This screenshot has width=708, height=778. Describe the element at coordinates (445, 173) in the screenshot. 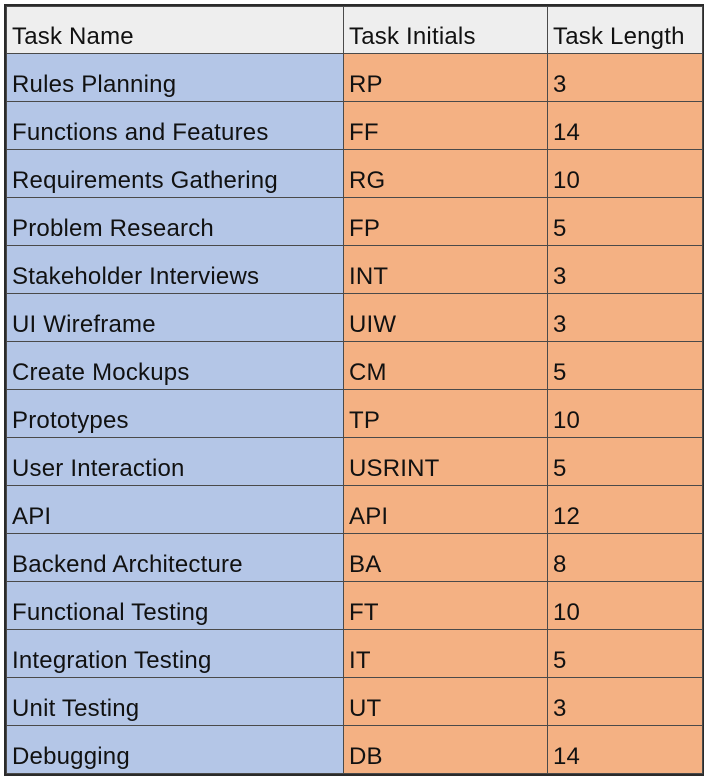

I see `task-initials-cell: RG` at that location.